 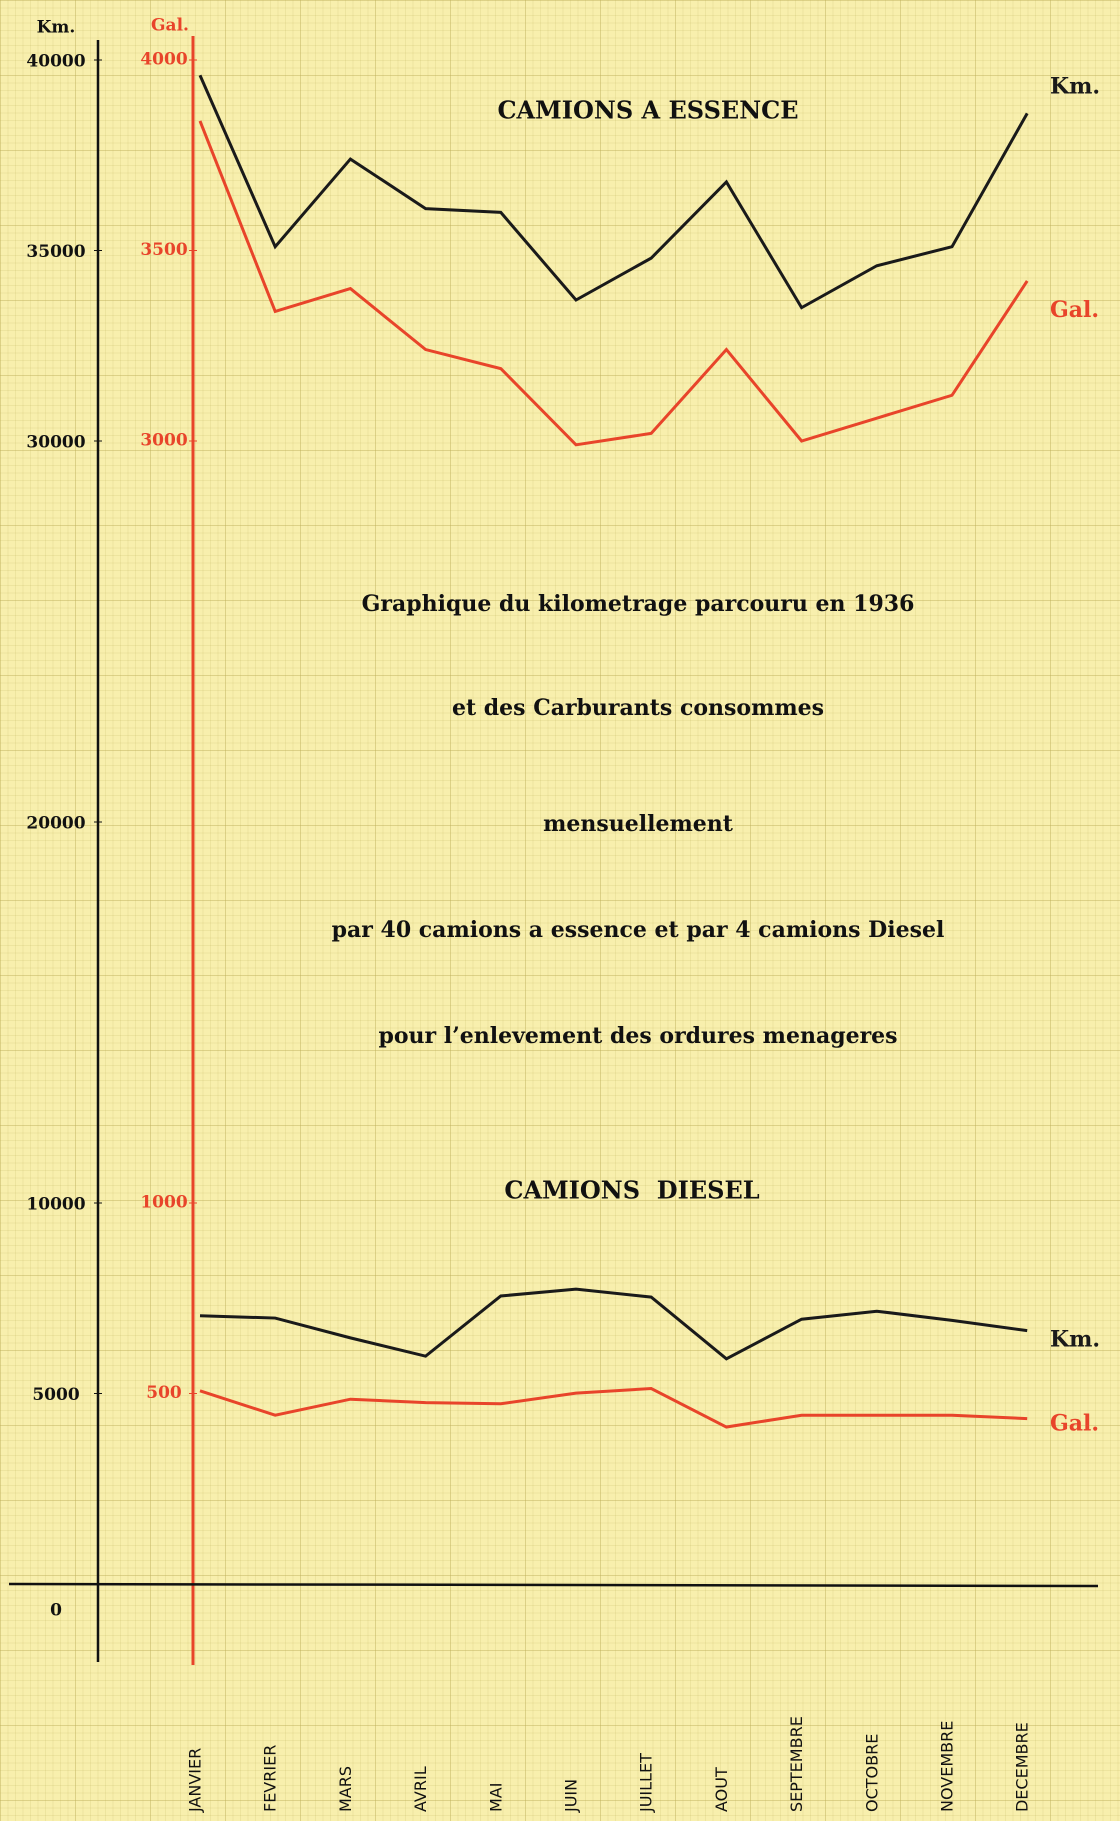 I want to click on y-tick-label: 10000, so click(x=55, y=1205).